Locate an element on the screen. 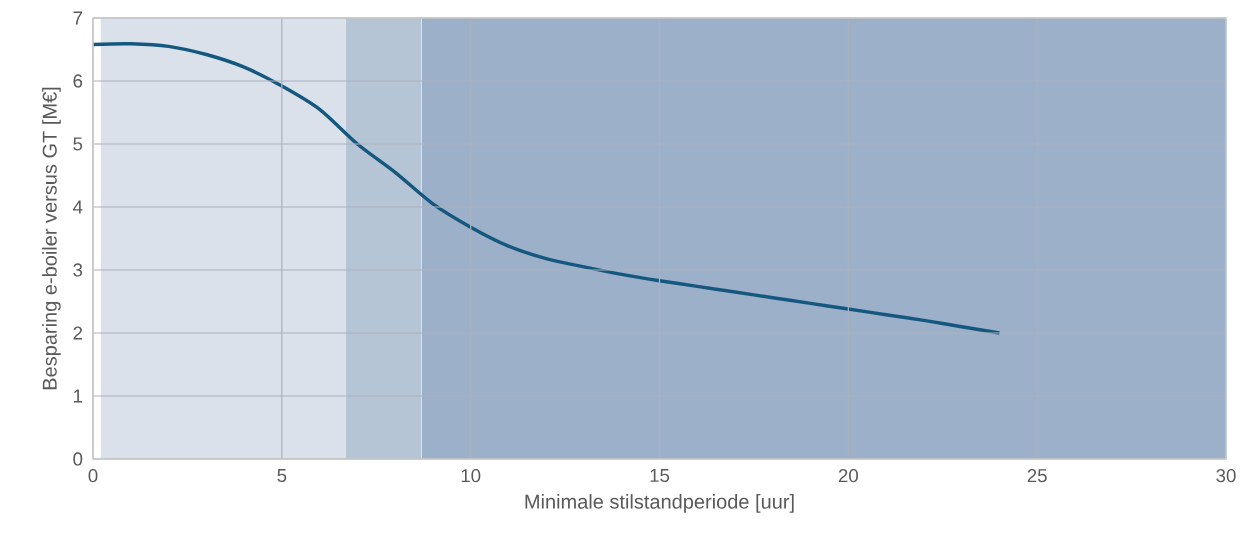 The height and width of the screenshot is (541, 1242). y-tick-label: 7 is located at coordinates (78, 18).